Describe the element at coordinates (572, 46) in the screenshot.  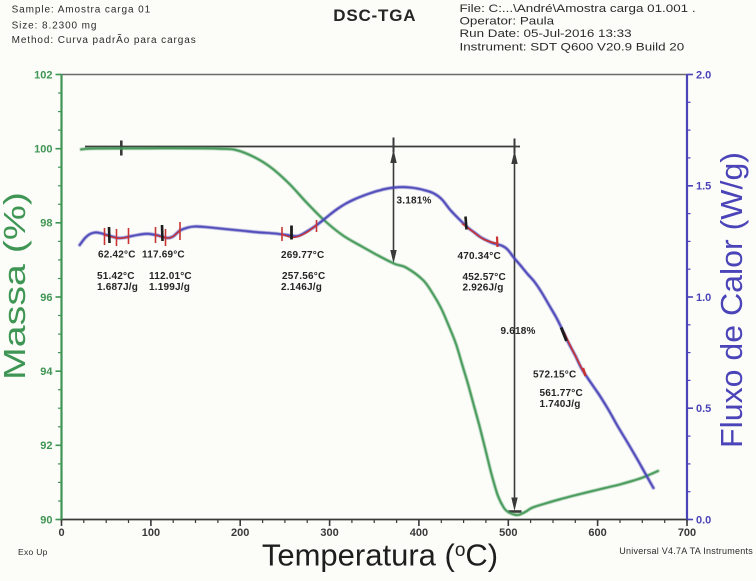
I see `svg-text:Instrument: SDT Q600 V20.9 Bui: Instrument: SDT Q600 V20.9 Build 20` at that location.